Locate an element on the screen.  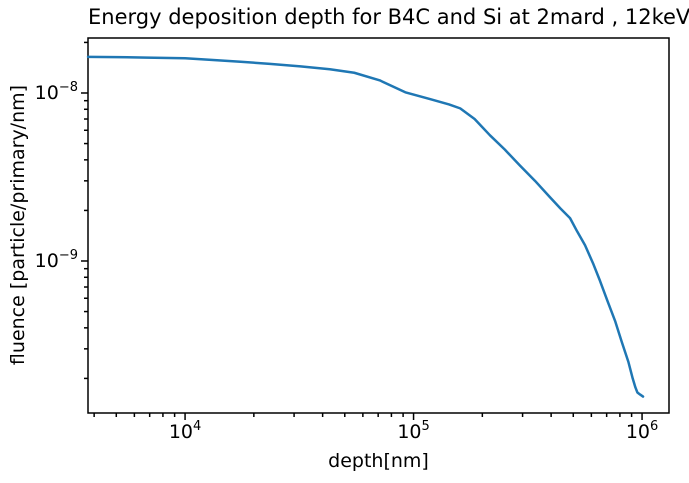
x-axis-label: depth[nm] is located at coordinates (378, 461).